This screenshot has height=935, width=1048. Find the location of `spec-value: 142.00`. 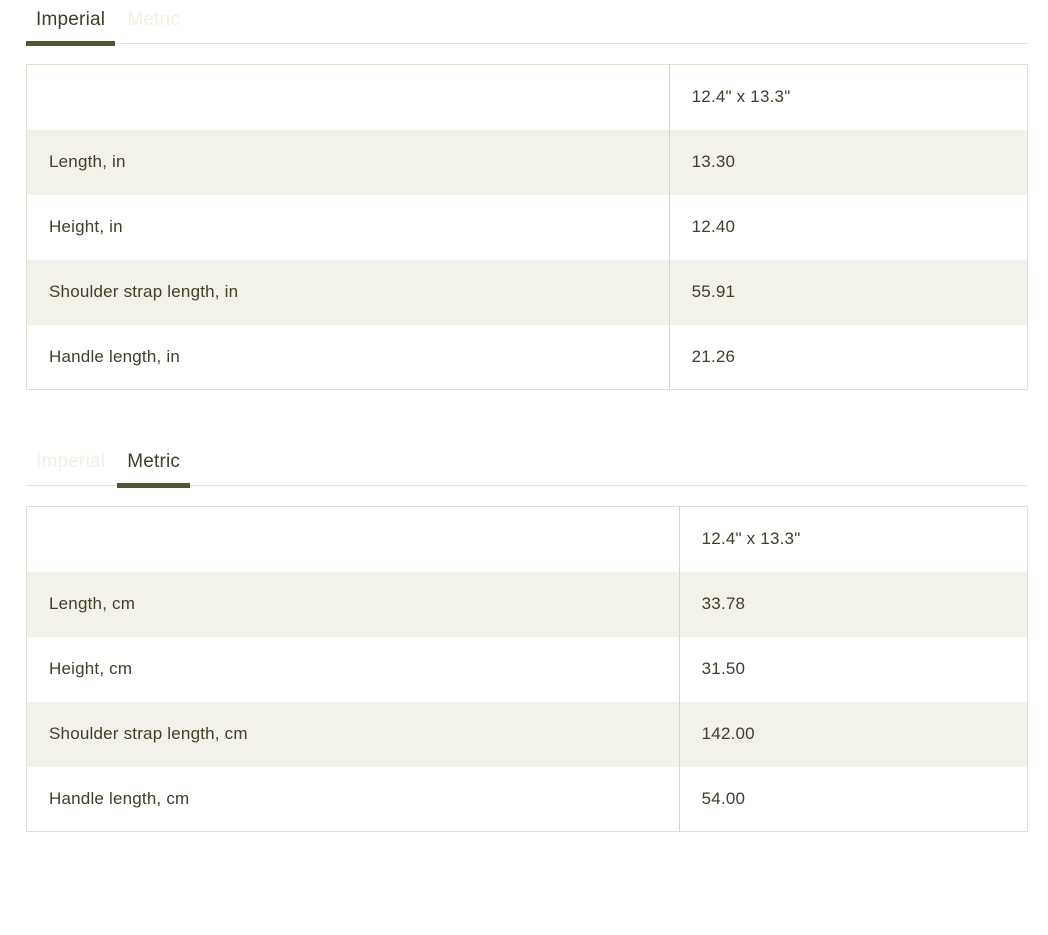

spec-value: 142.00 is located at coordinates (853, 734).